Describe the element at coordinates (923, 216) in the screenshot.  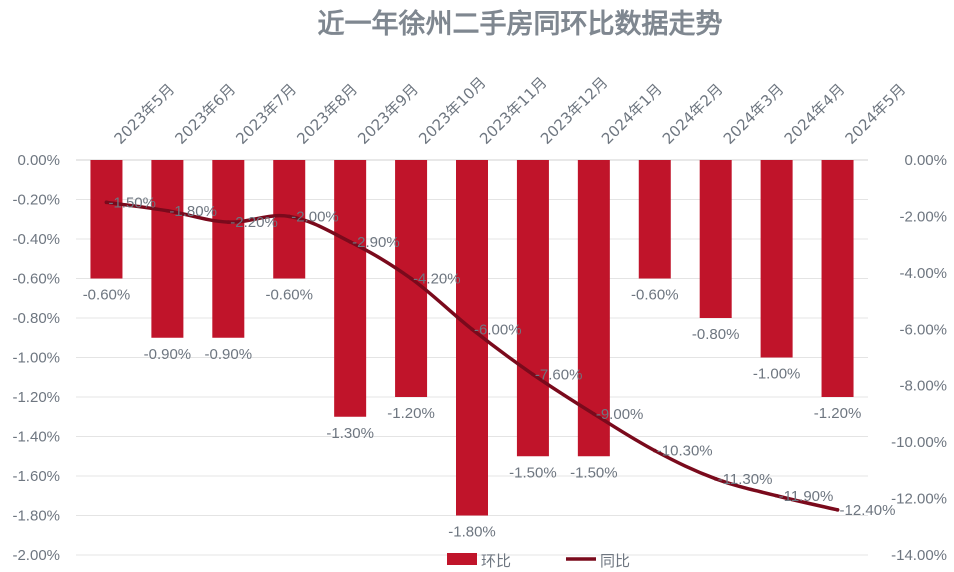
I see `right-tick-label: -2.00%` at that location.